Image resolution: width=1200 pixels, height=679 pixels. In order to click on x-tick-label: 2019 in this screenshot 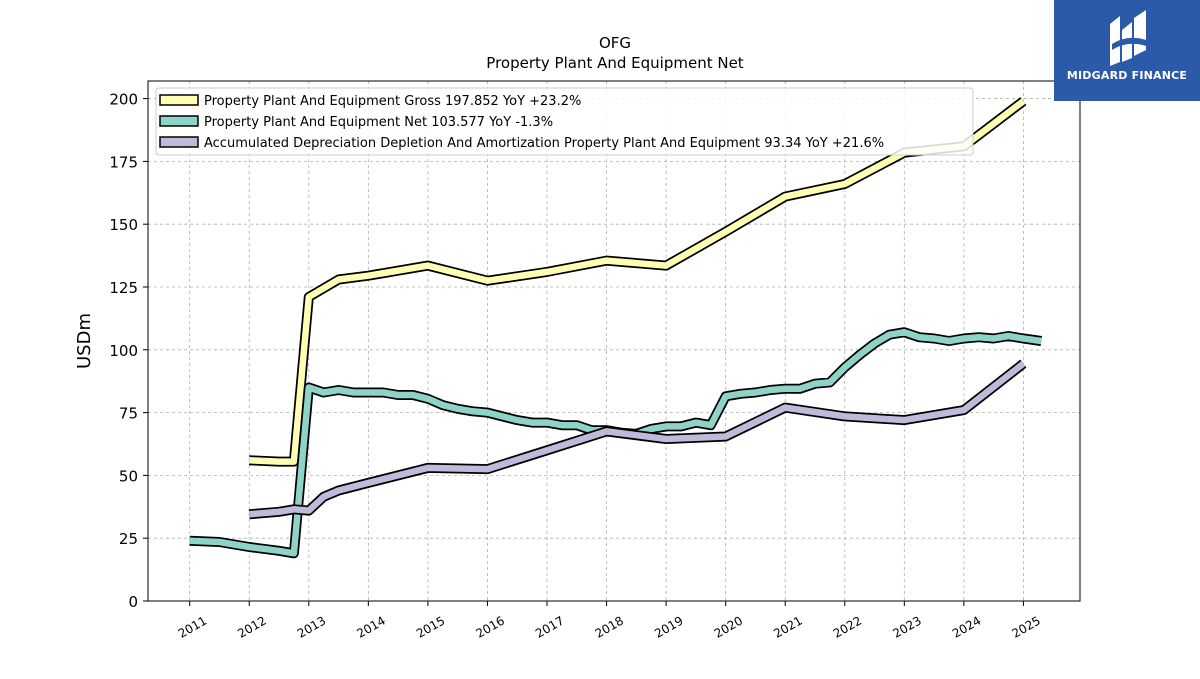, I will do `click(668, 626)`.